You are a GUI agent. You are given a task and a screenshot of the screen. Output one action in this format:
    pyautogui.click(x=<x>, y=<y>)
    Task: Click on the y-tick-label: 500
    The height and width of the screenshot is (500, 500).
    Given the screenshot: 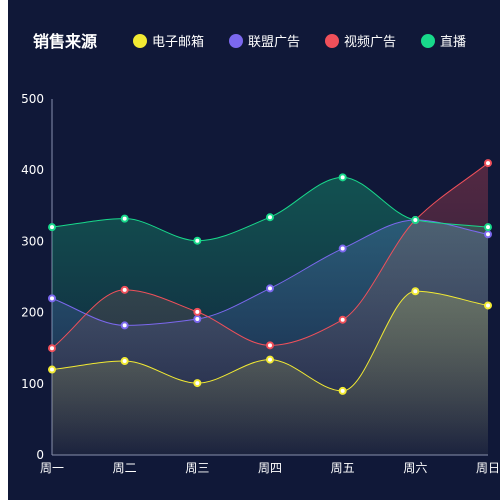 What is the action you would take?
    pyautogui.click(x=32, y=99)
    